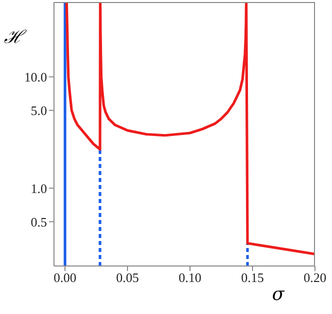 The width and height of the screenshot is (332, 314). I want to click on x-axis-title: σ, so click(278, 294).